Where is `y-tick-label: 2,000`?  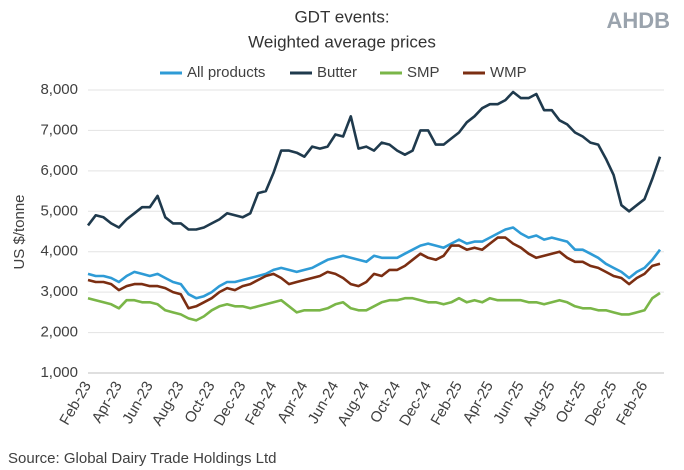
y-tick-label: 2,000 is located at coordinates (59, 332).